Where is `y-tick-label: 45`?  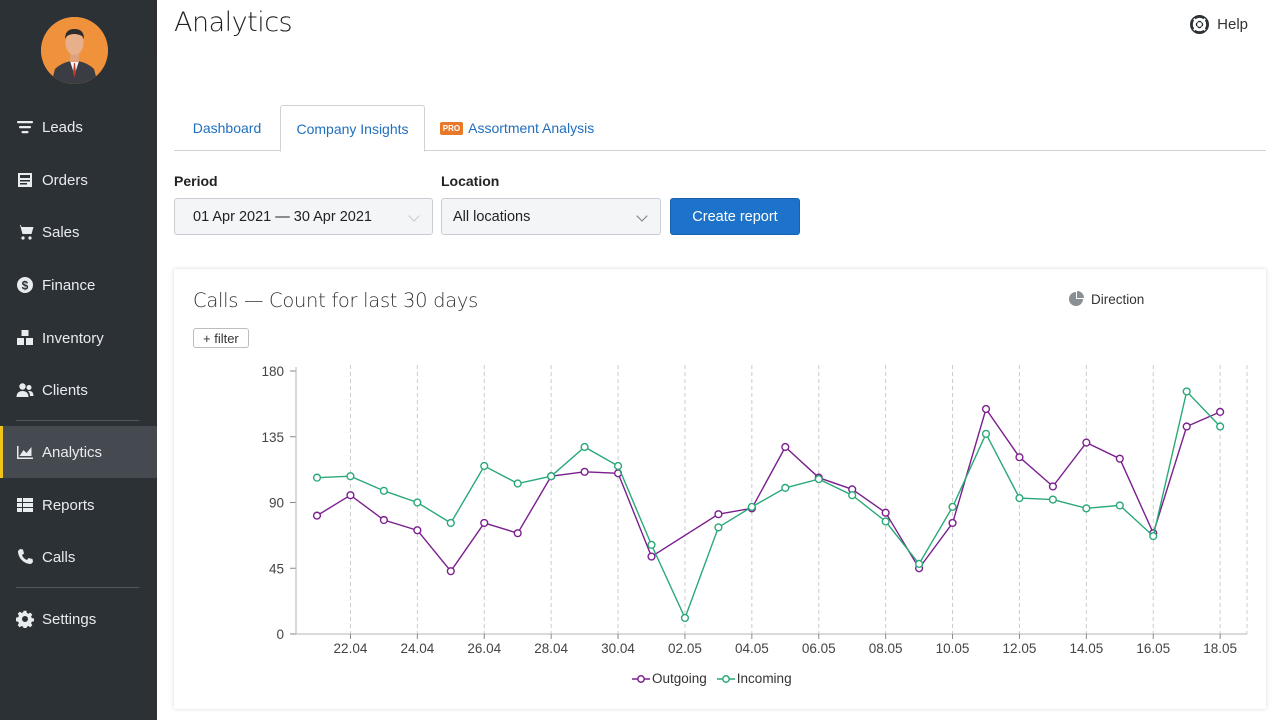 y-tick-label: 45 is located at coordinates (276, 568).